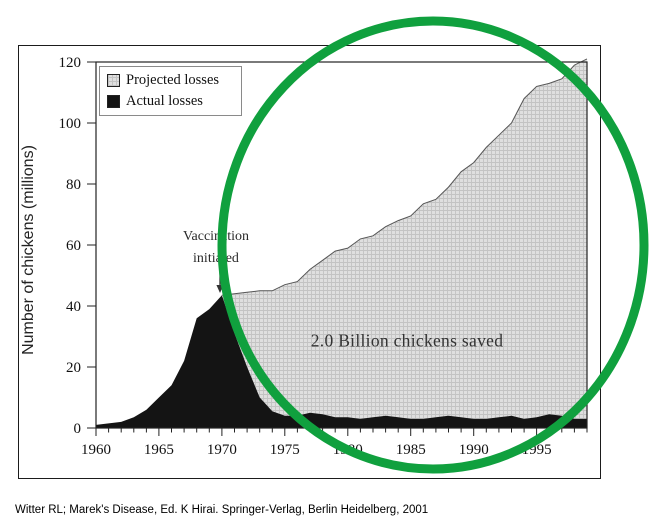  What do you see at coordinates (285, 450) in the screenshot?
I see `x-tick-label: 1975` at bounding box center [285, 450].